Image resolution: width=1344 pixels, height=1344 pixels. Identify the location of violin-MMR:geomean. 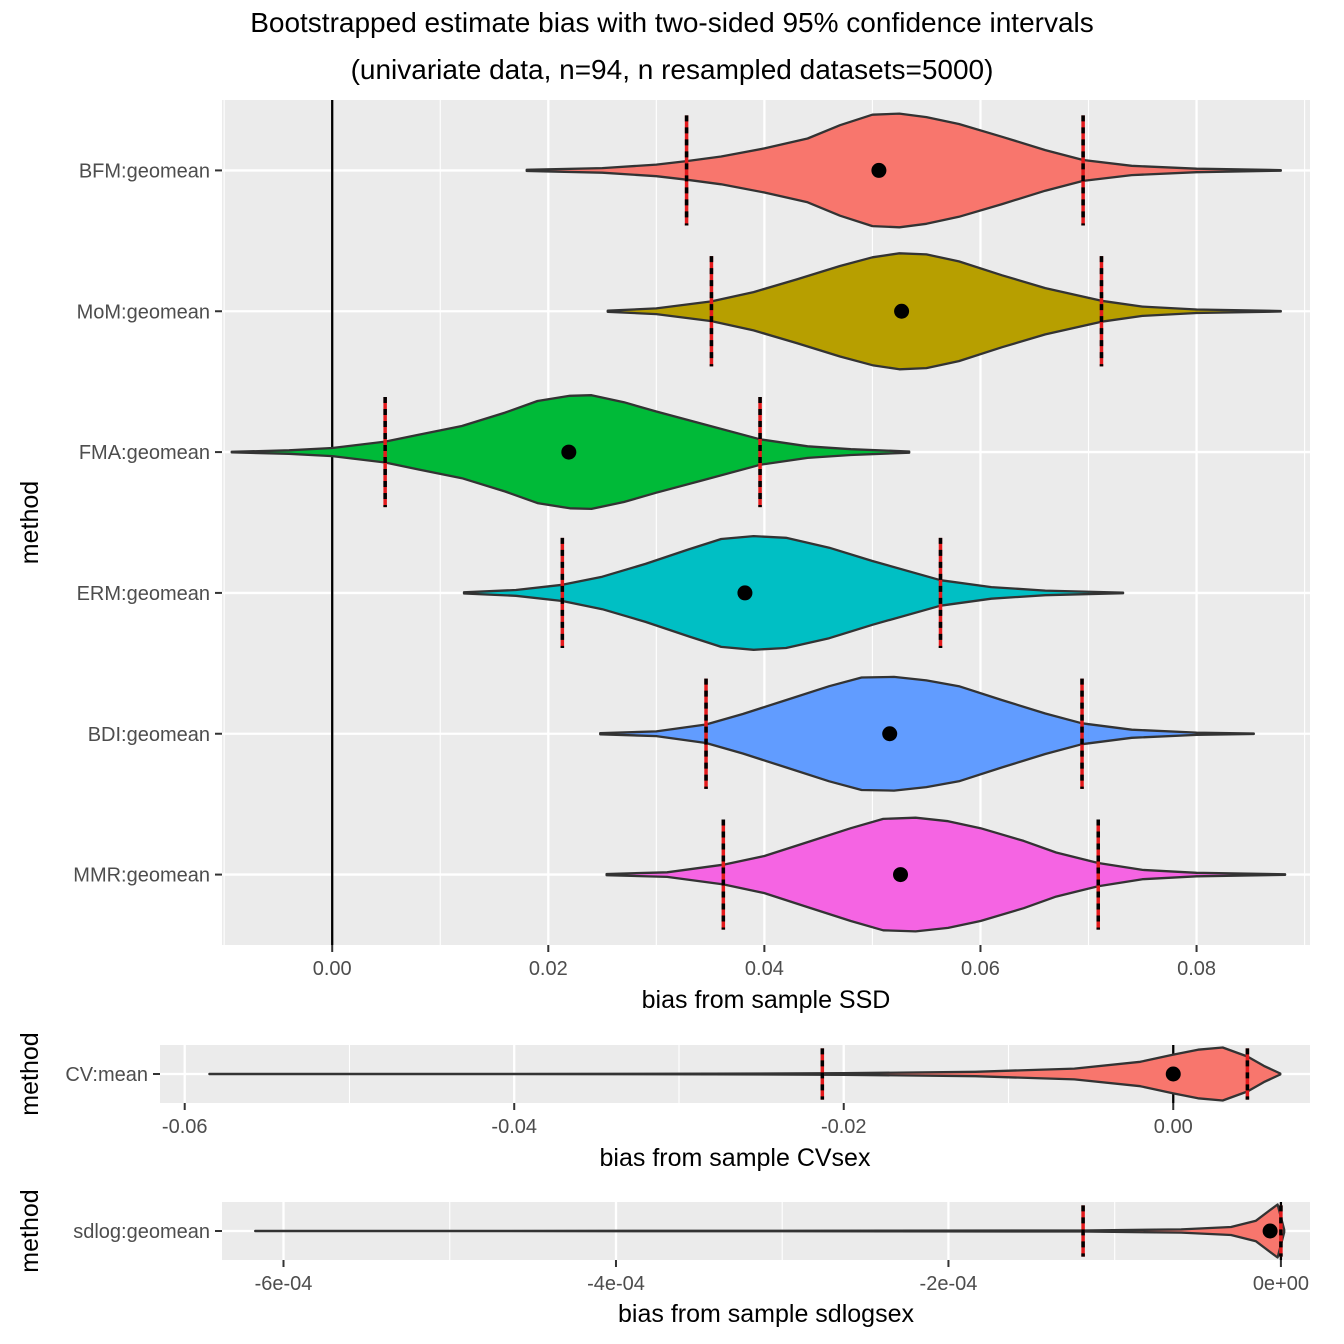
(946, 874).